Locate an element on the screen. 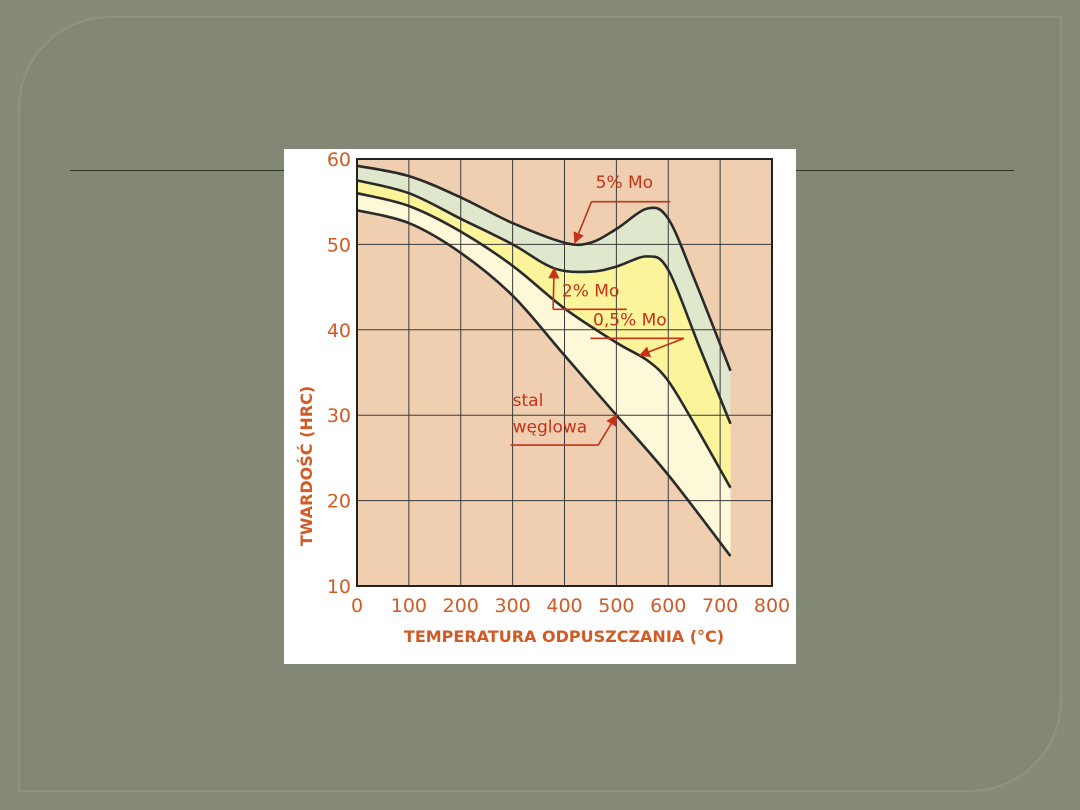  y-tick-label-10: 10 is located at coordinates (339, 587).